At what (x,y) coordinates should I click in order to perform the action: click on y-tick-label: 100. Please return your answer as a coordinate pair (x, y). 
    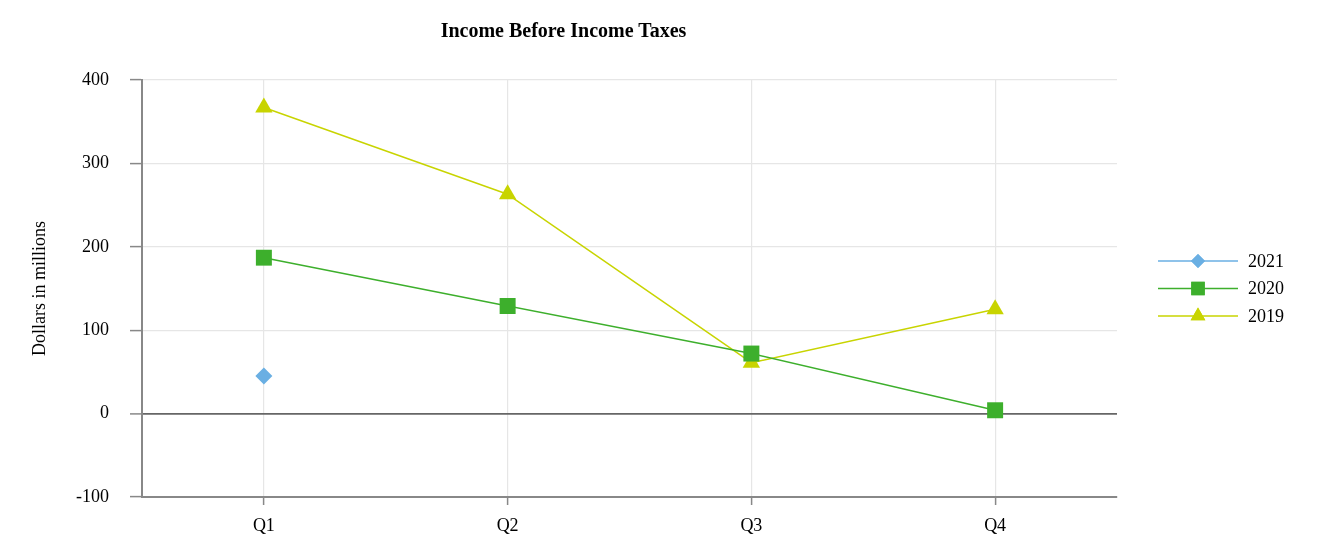
    Looking at the image, I should click on (95, 328).